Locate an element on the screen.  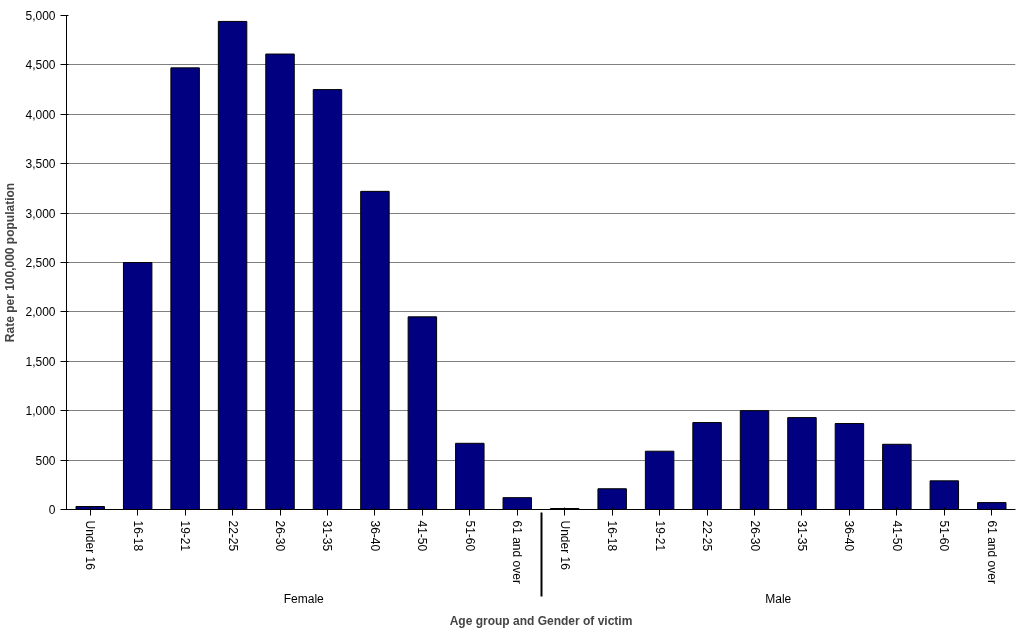
y-tick-label: 1,500 is located at coordinates (40, 361).